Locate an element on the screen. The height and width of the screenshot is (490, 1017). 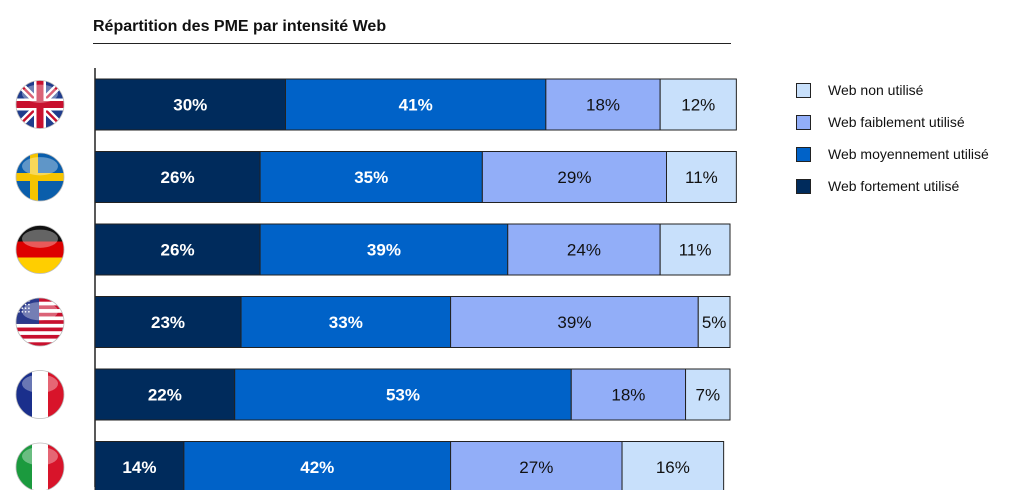
bar-value-label: 30% is located at coordinates (190, 105).